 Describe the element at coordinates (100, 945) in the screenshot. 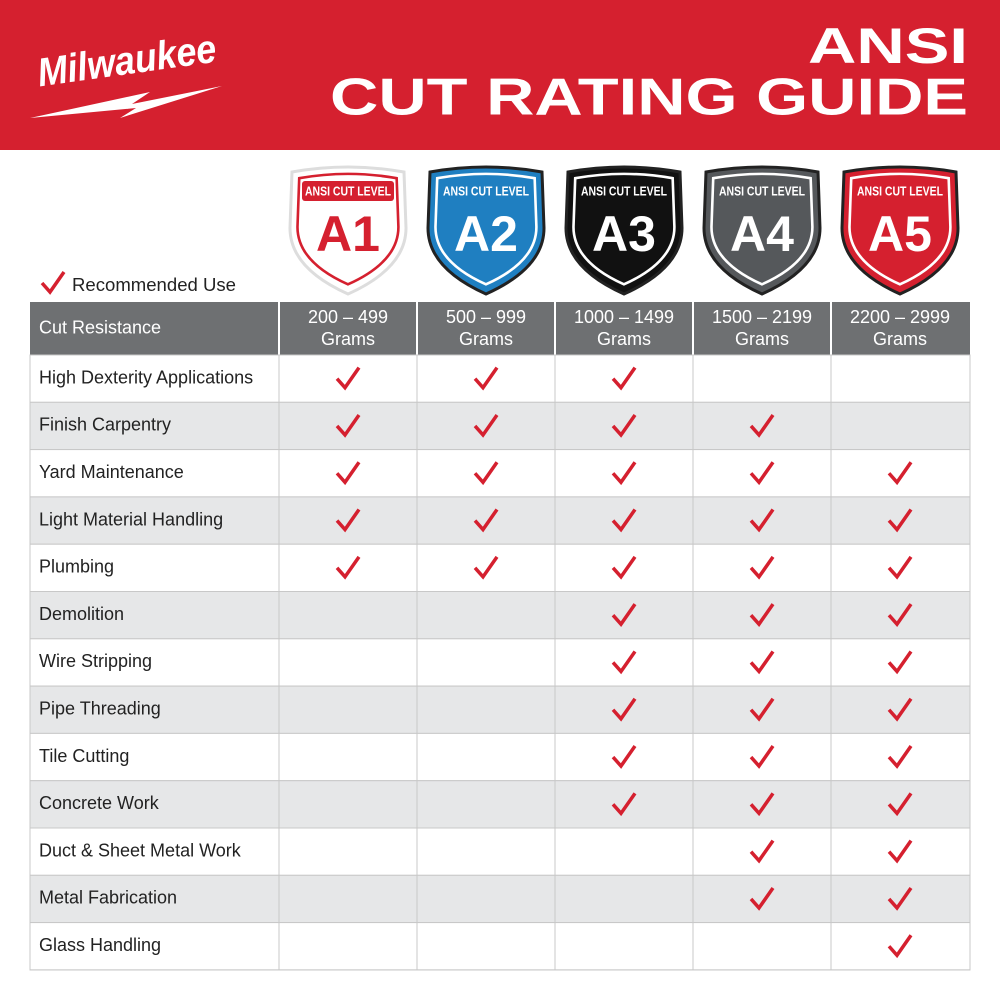

I see `application: Glass Handling` at that location.